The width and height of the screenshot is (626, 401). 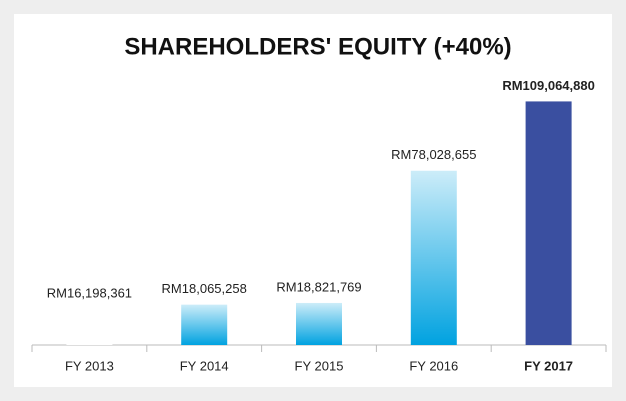 I want to click on value-label: RM109,064,880, so click(x=548, y=85).